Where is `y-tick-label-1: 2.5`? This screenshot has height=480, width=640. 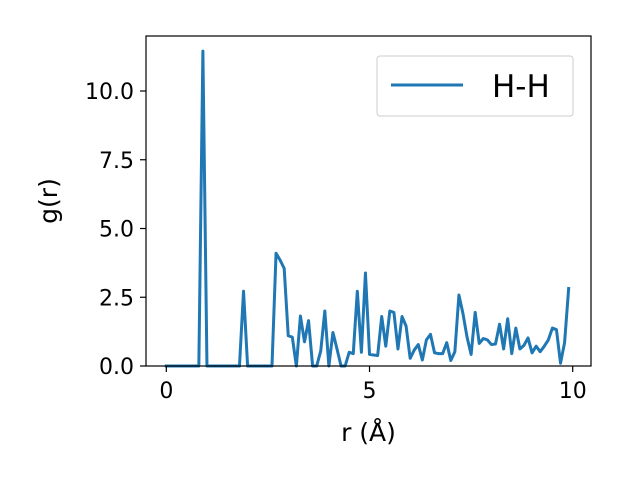
y-tick-label-1: 2.5 is located at coordinates (116, 298).